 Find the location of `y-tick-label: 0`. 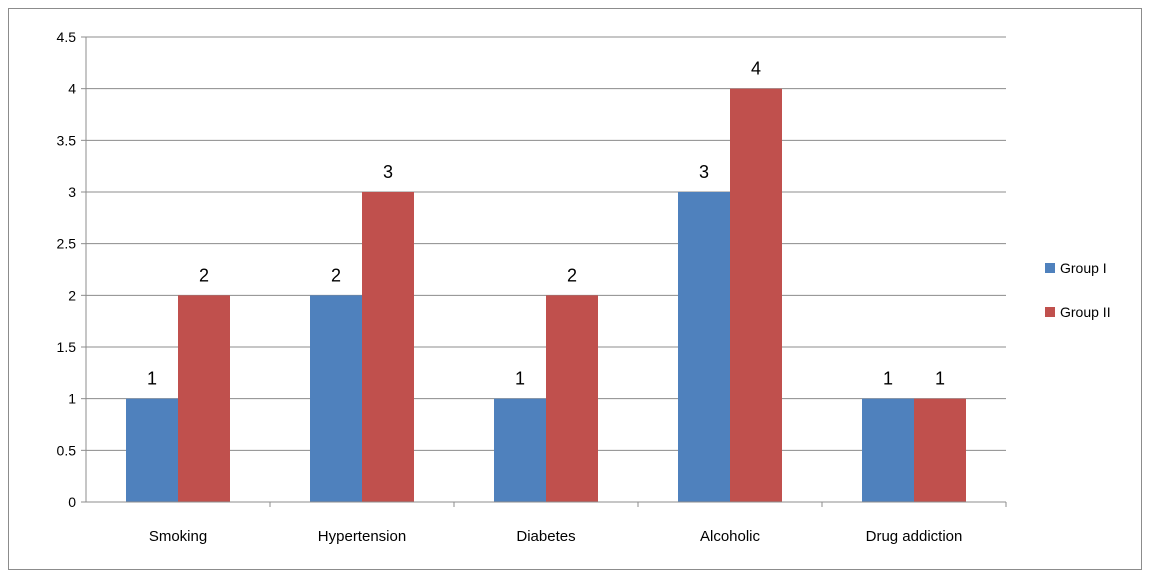

y-tick-label: 0 is located at coordinates (72, 502).